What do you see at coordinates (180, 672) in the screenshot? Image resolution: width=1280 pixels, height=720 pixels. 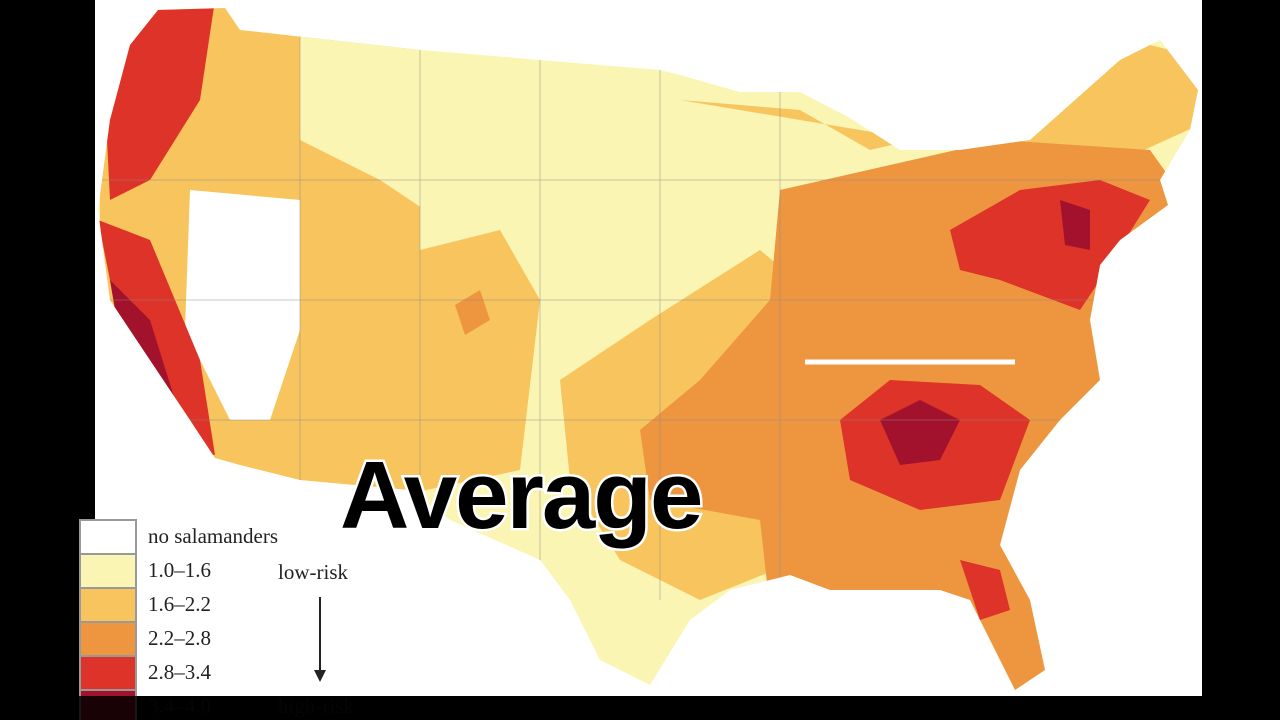 I see `legend-label: 2.8–3.4` at bounding box center [180, 672].